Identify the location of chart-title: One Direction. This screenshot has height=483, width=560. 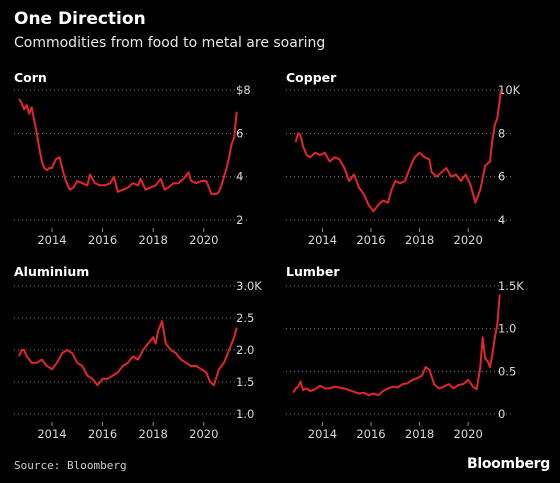
(80, 19).